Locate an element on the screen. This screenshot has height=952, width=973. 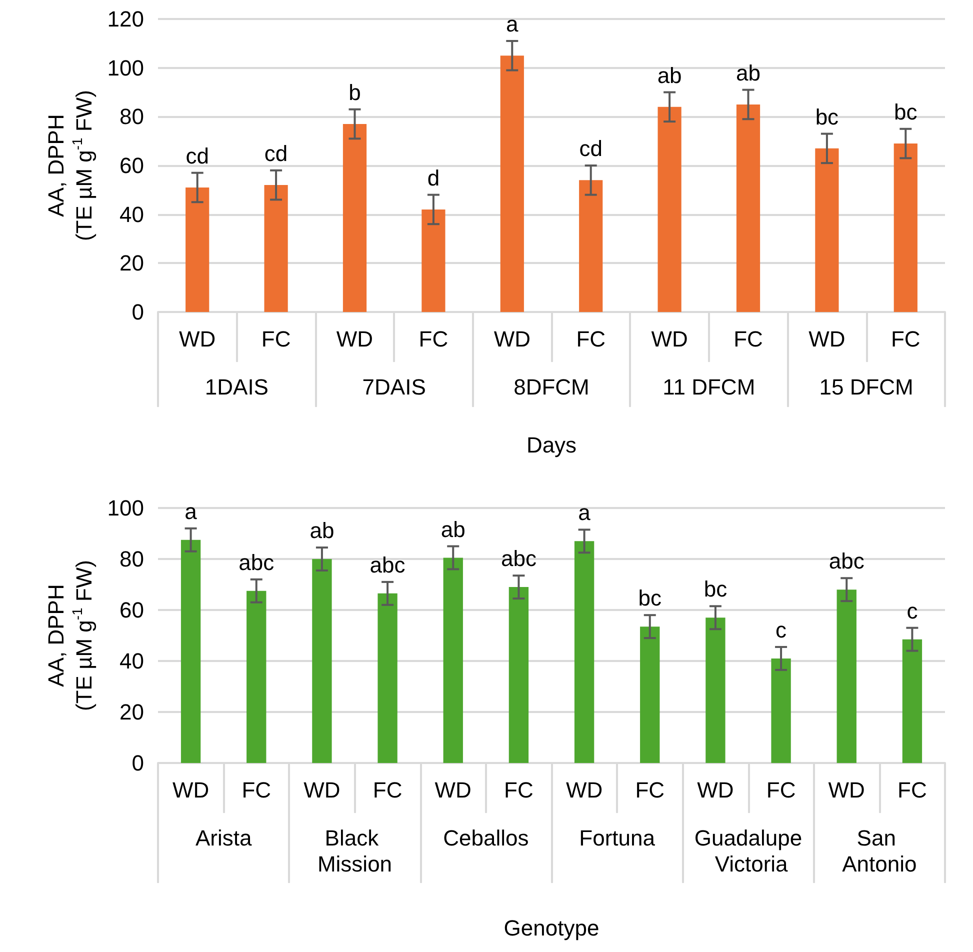
text: 7DAIS is located at coordinates (394, 387).